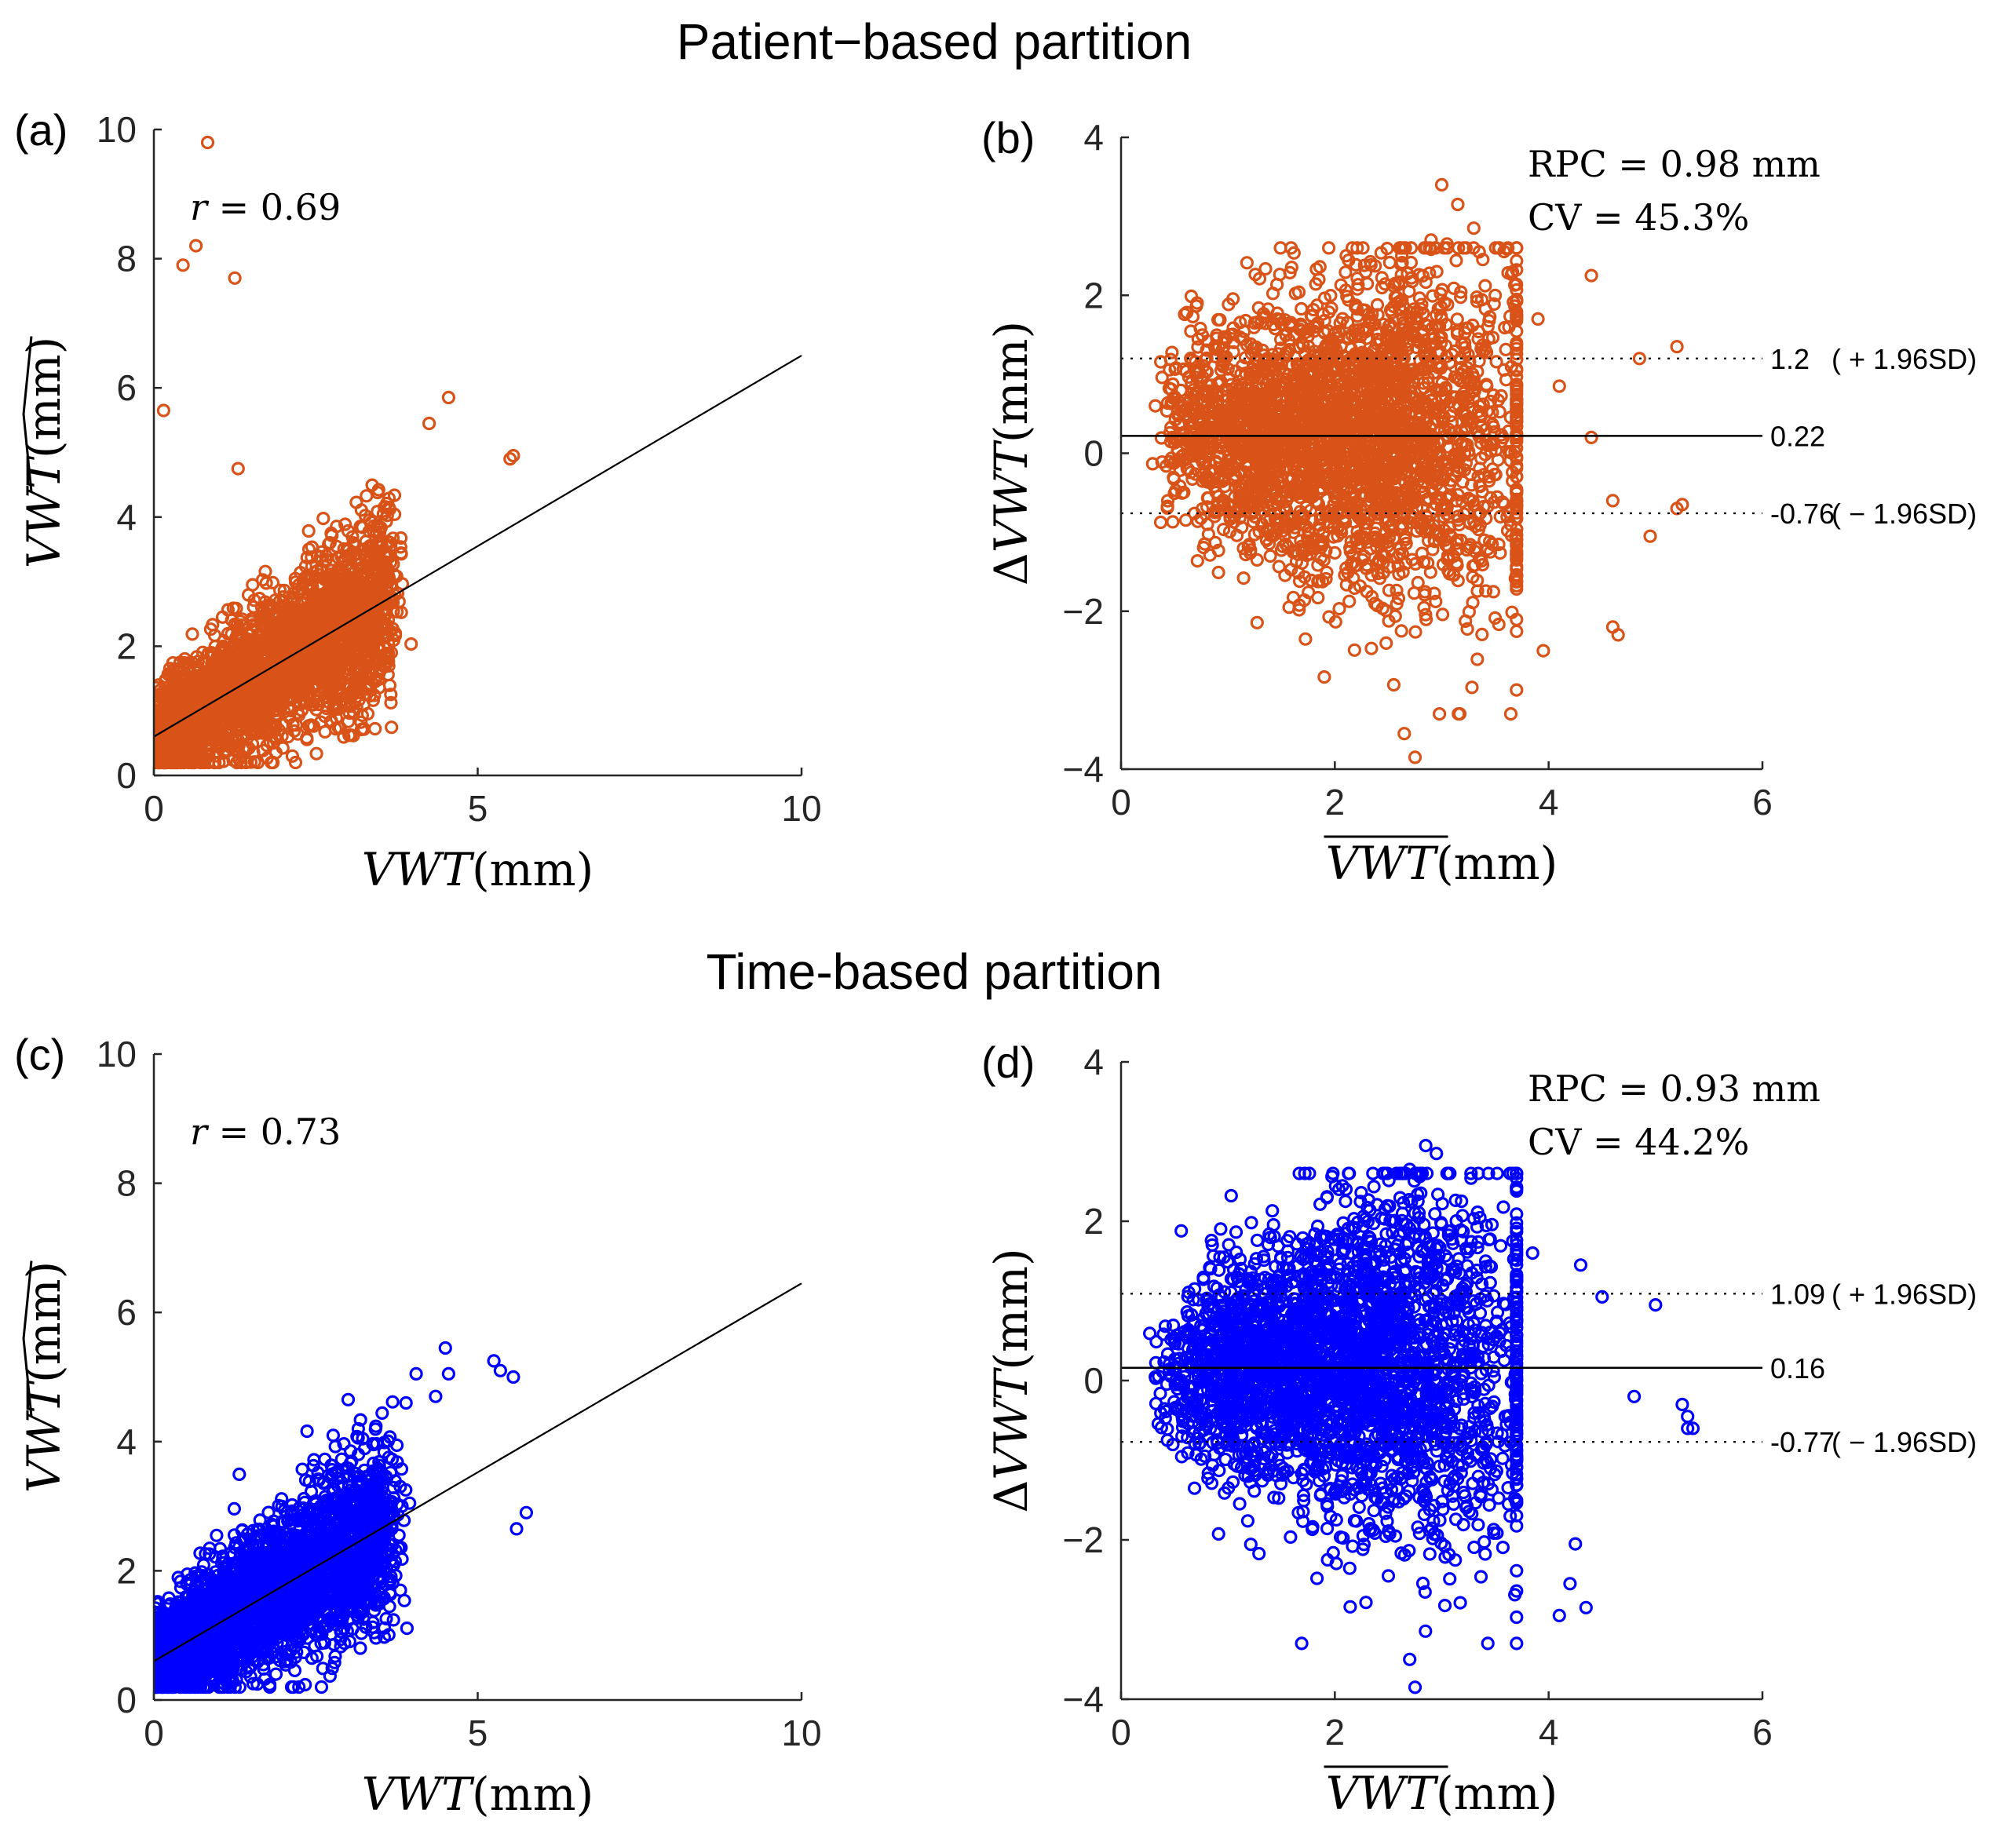 The height and width of the screenshot is (1824, 2016). I want to click on section-title-patient: Patient−based partition, so click(934, 41).